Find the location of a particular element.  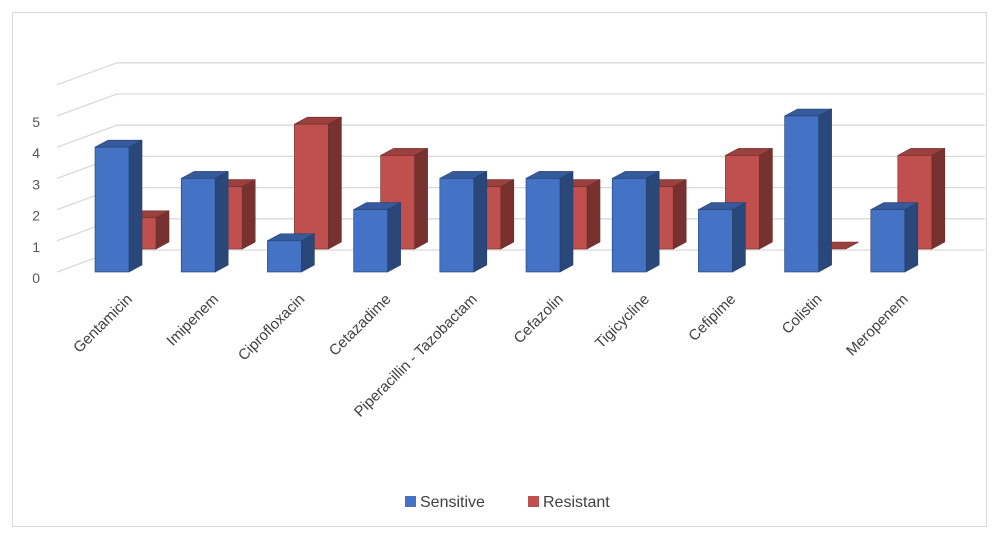

y-tick-label: 2 is located at coordinates (36, 216).